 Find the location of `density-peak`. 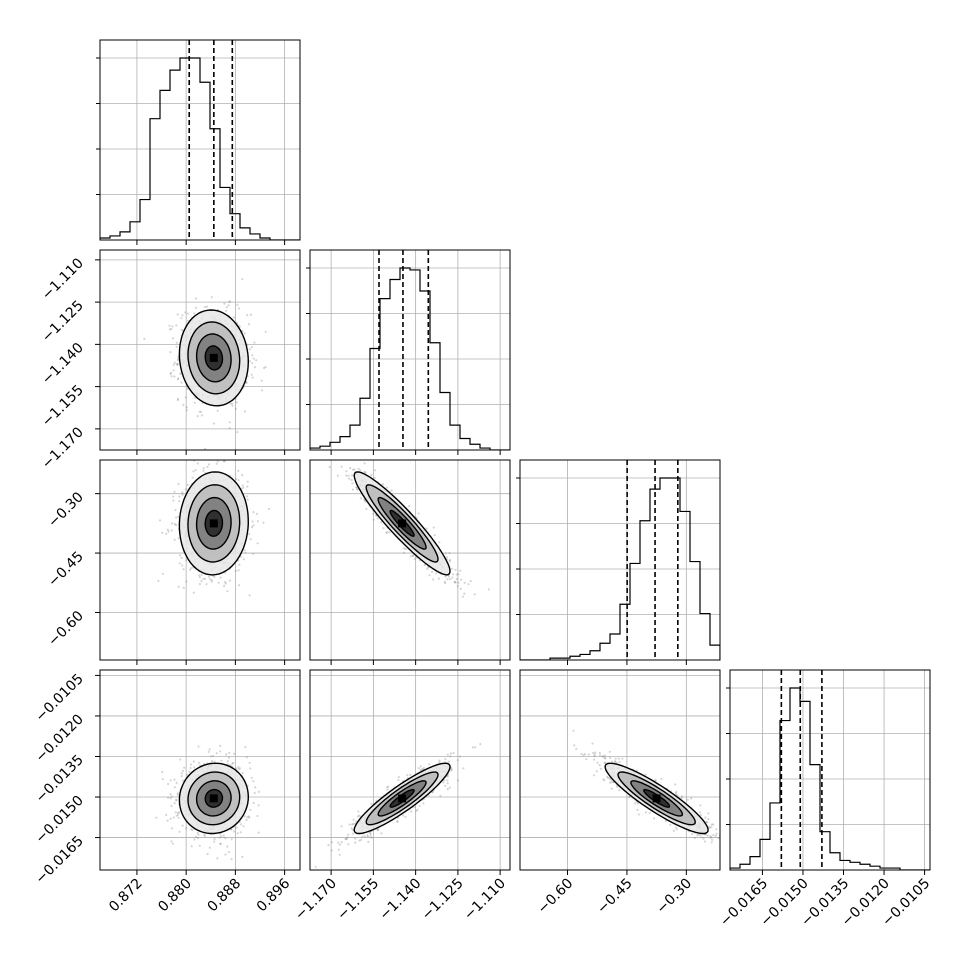

density-peak is located at coordinates (213, 357).